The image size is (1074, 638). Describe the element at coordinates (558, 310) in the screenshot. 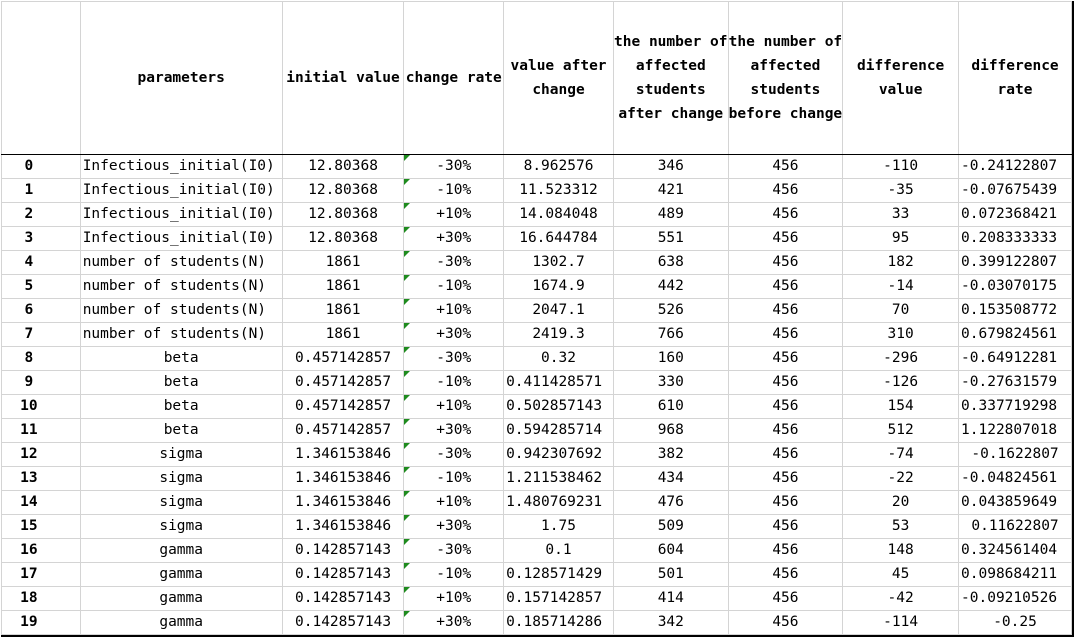

I see `value-after-change-cell: 2047.1` at that location.